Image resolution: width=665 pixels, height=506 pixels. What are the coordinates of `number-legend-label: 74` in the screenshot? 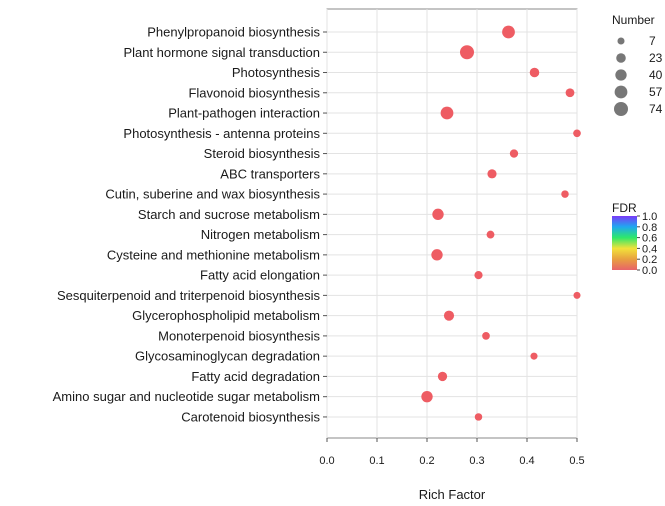 It's located at (656, 109).